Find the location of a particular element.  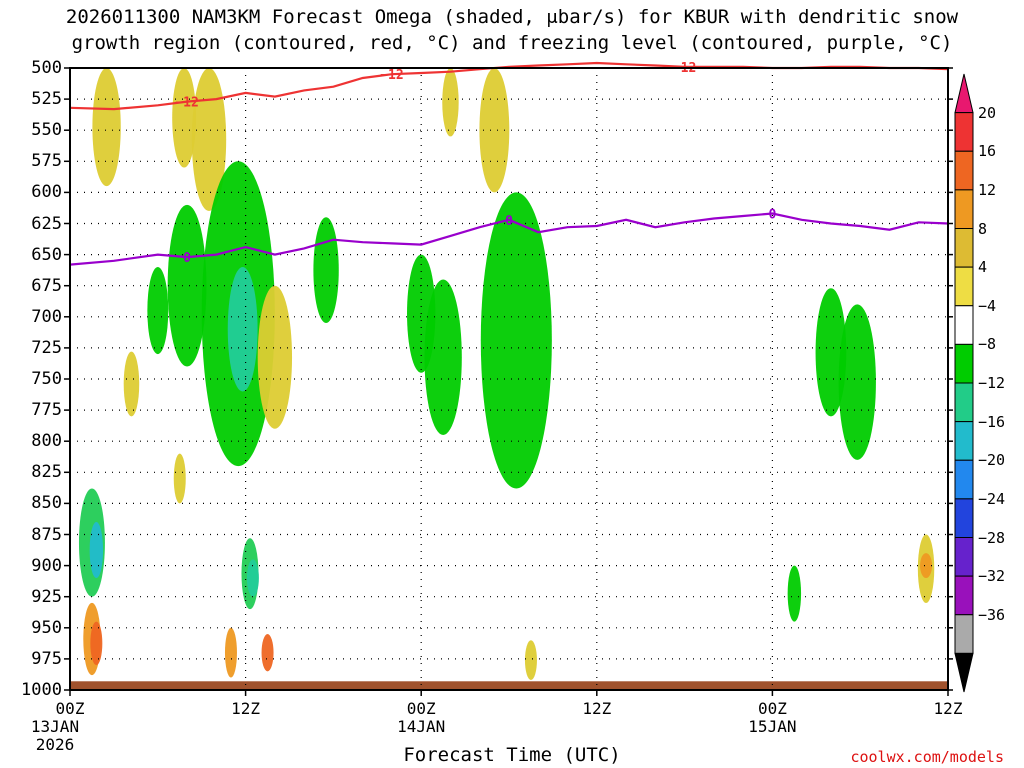

y-tick-label-9: 725 is located at coordinates (46, 347).